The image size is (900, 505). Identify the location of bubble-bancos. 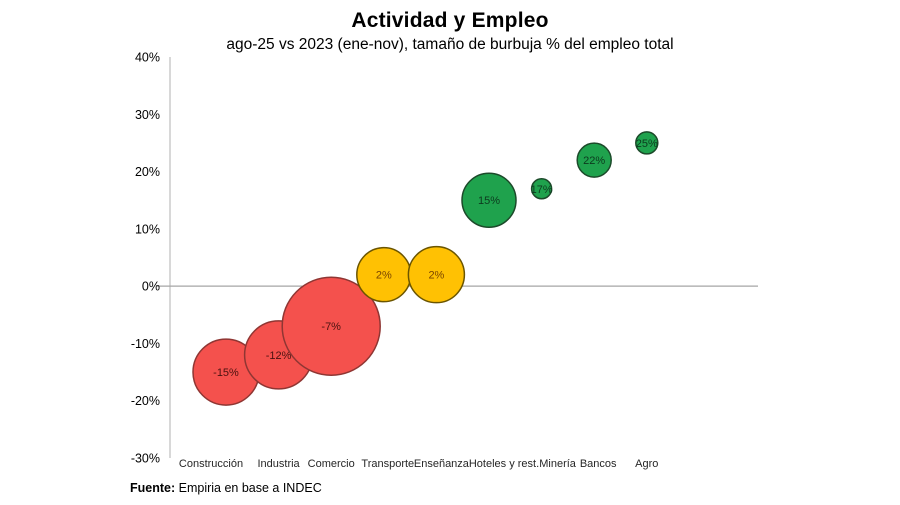
(594, 160).